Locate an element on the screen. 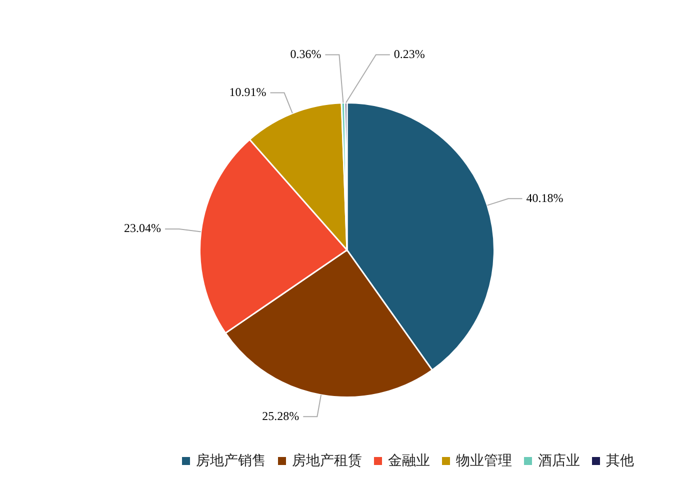 The width and height of the screenshot is (698, 496). data-label: 10.91% is located at coordinates (247, 91).